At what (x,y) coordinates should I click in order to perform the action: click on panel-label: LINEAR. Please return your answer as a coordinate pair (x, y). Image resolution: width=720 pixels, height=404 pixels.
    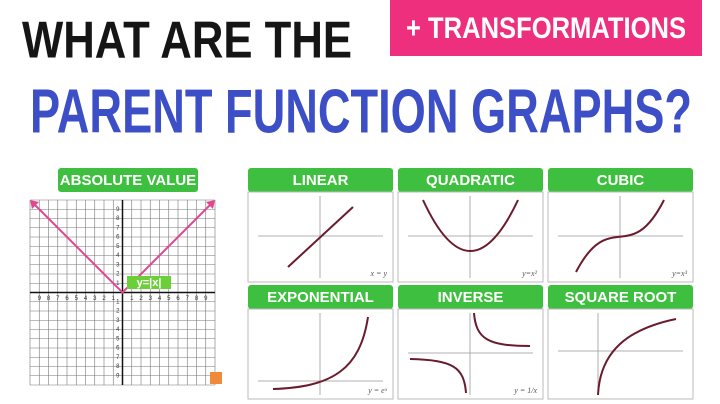
    Looking at the image, I should click on (321, 180).